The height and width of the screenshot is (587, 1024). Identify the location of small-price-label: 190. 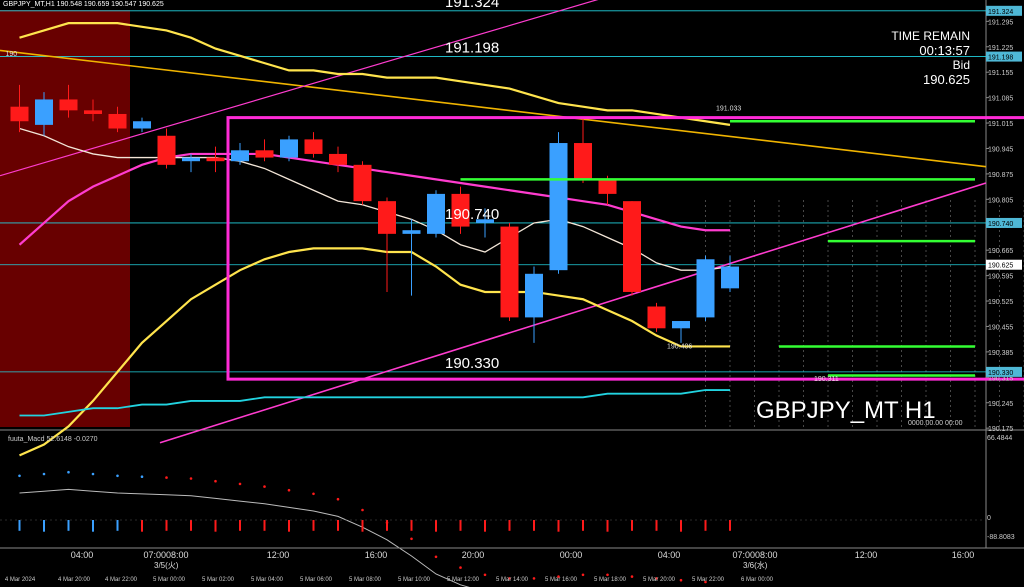
(12, 54).